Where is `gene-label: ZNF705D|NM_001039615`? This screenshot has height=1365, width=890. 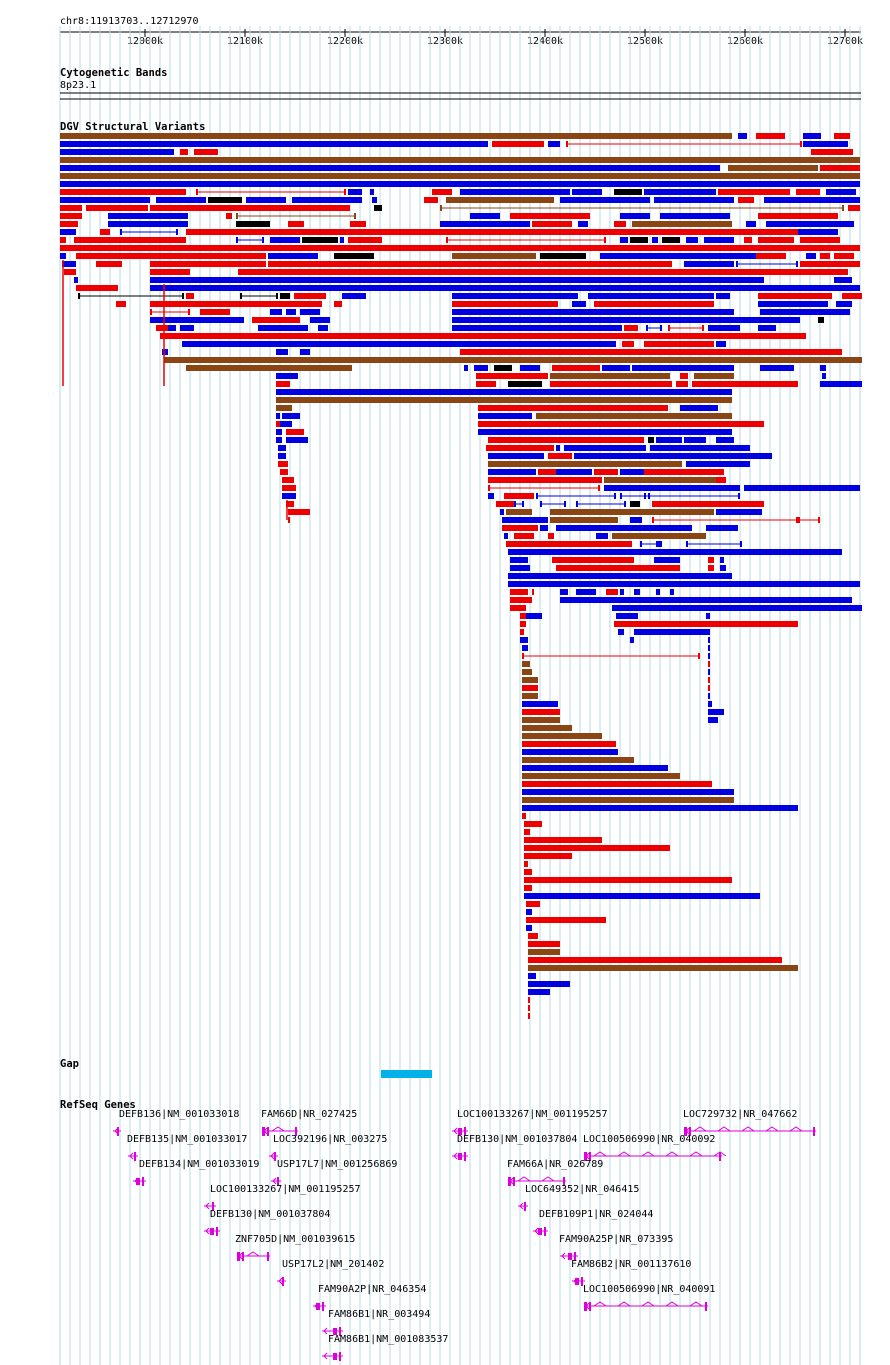
gene-label: ZNF705D|NM_001039615 is located at coordinates (295, 1239).